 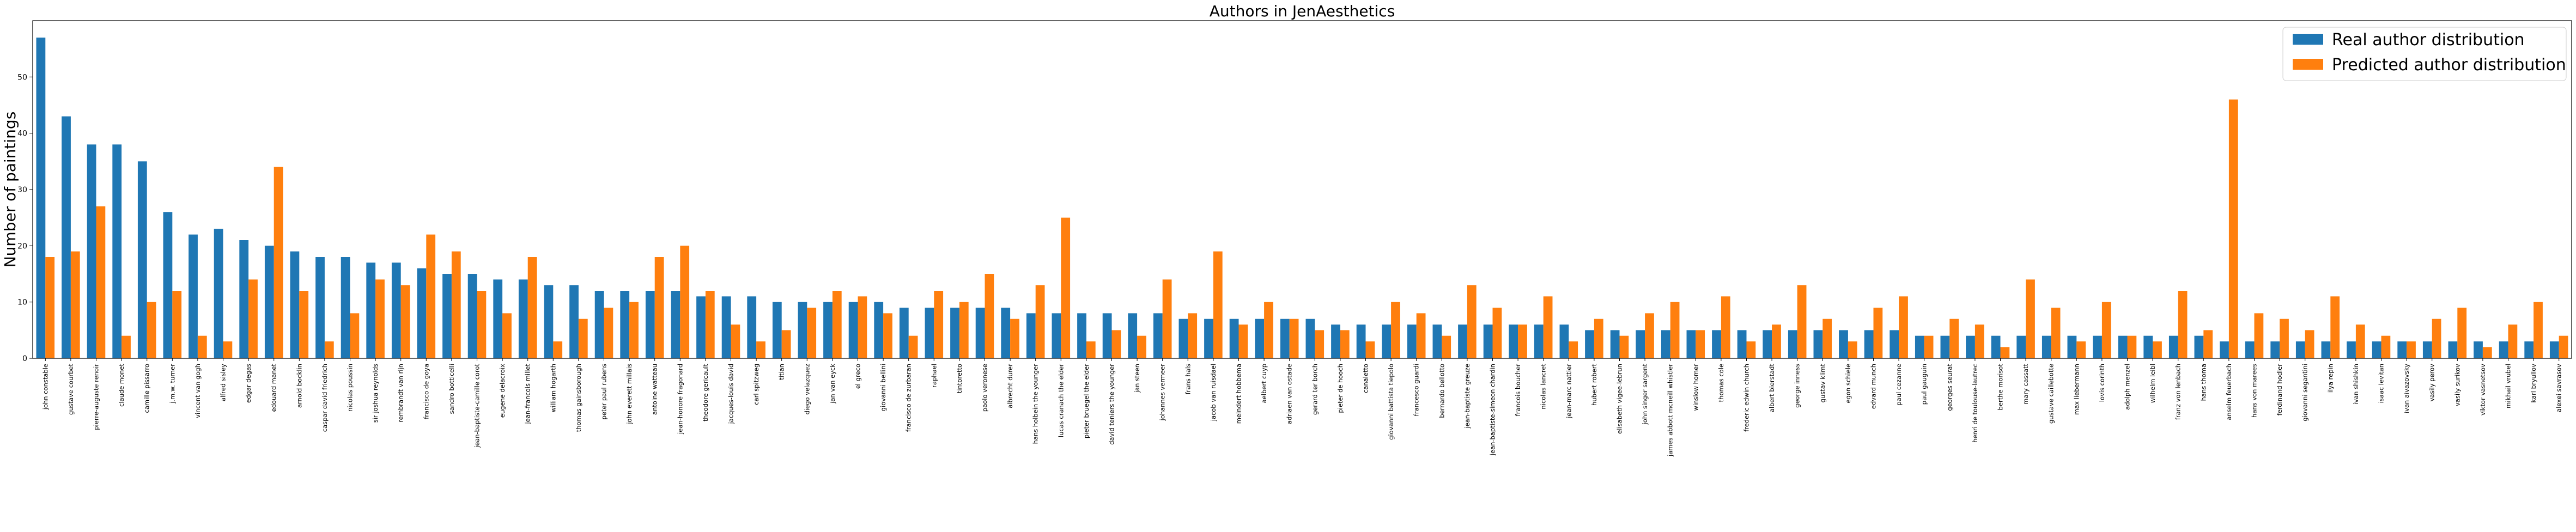 What do you see at coordinates (2356, 384) in the screenshot?
I see `x-tick-label: ivan shishkin` at bounding box center [2356, 384].